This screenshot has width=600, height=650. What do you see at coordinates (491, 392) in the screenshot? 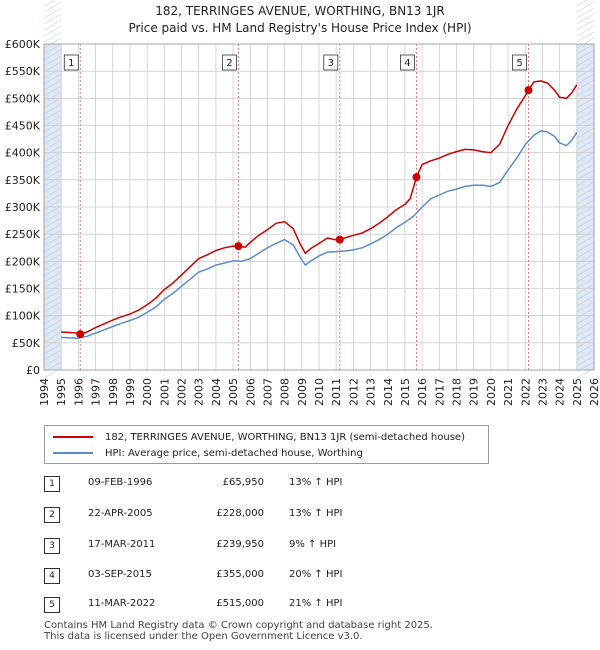
I see `x-tick-label: 2020` at bounding box center [491, 392].